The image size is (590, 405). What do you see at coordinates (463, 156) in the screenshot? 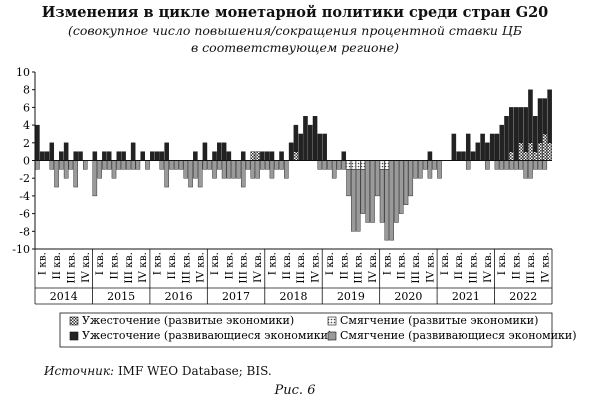
I see `bar-s2-m89` at bounding box center [463, 156].